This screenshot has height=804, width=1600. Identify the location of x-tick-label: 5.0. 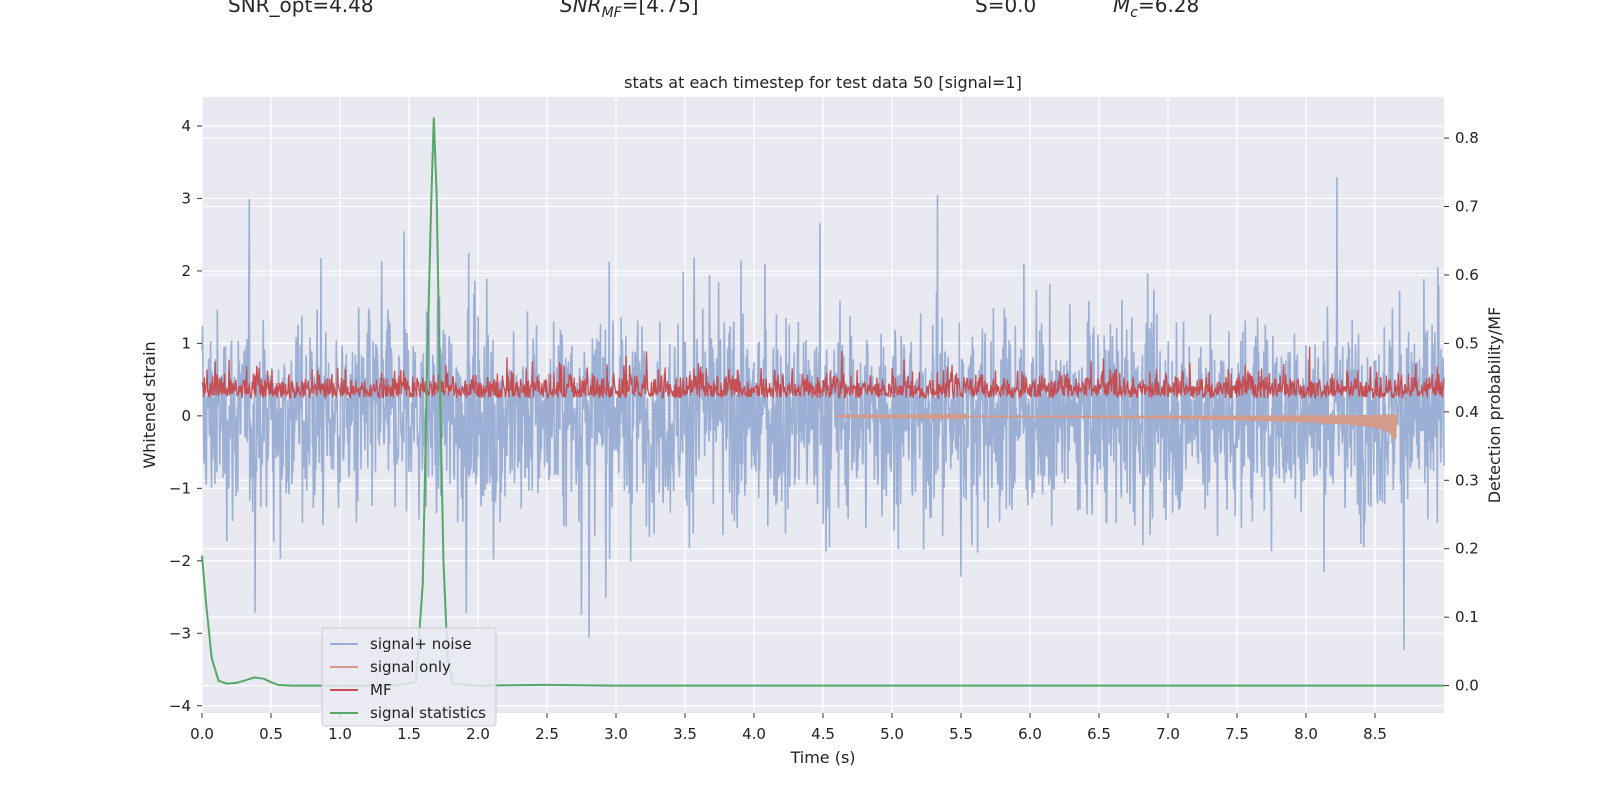
(892, 734).